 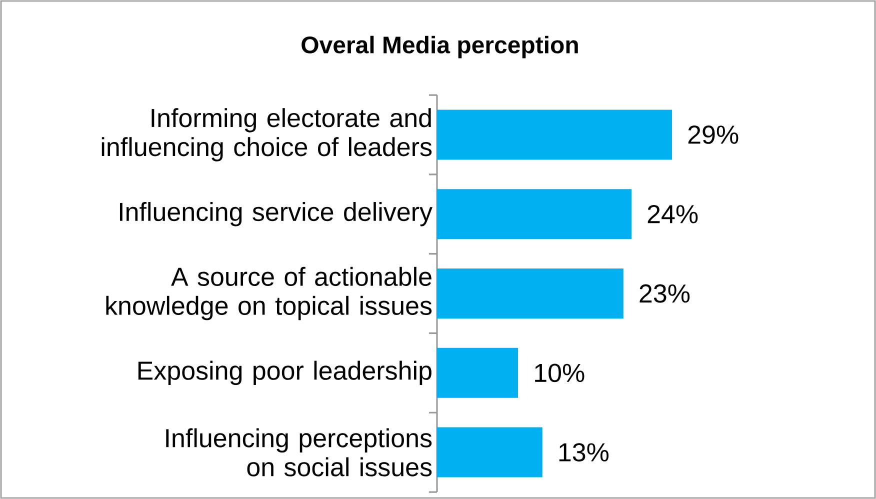 I want to click on y-tick-label: Influencing perceptions on social issues, so click(x=299, y=452).